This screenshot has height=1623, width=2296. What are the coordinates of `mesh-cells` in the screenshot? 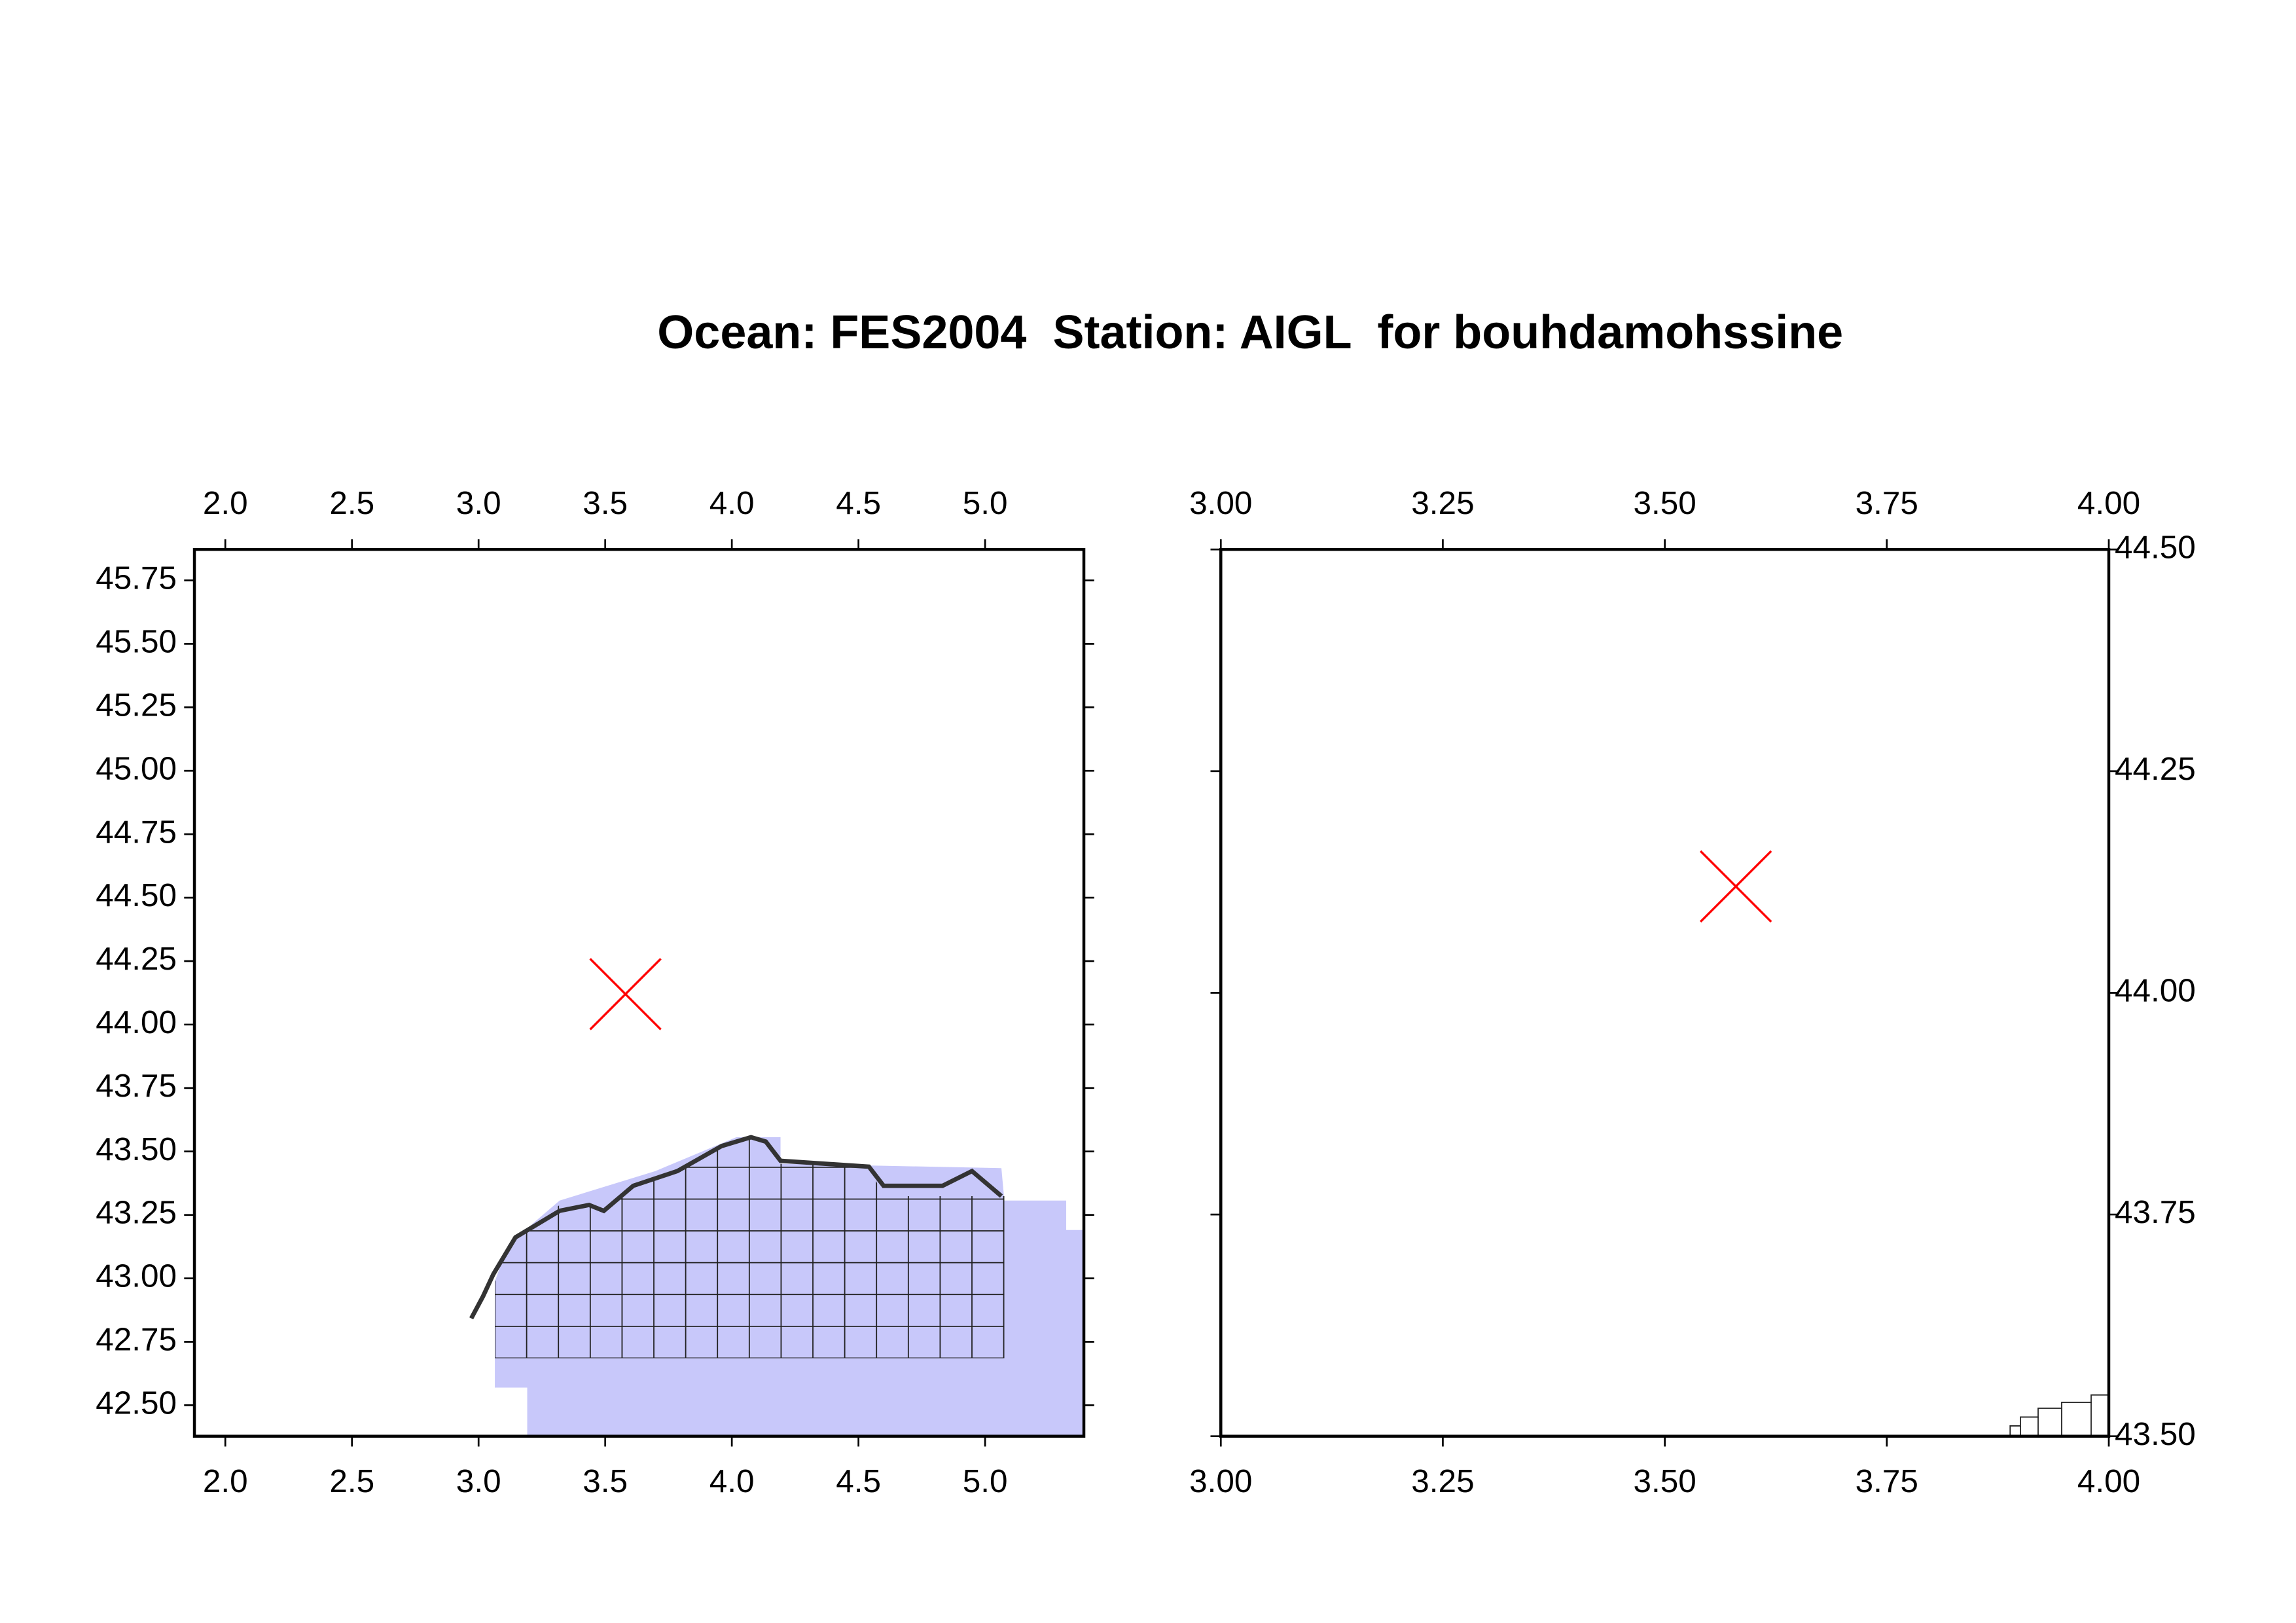 It's located at (2056, 1419).